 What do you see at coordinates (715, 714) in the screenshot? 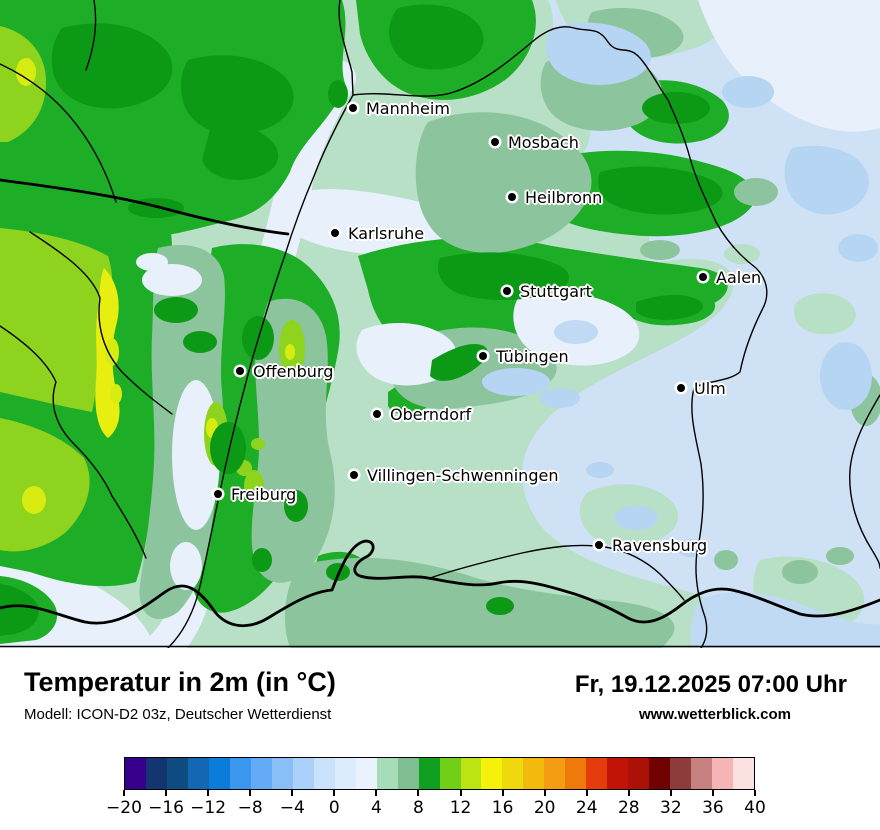
I see `website-label: www.wetterblick.com` at bounding box center [715, 714].